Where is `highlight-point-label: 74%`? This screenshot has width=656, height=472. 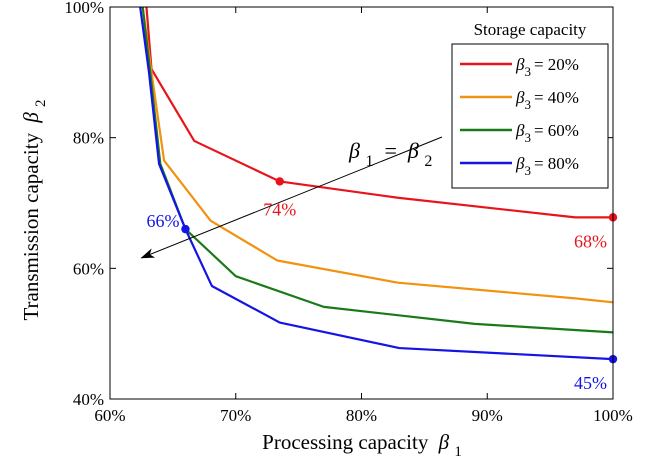 highlight-point-label: 74% is located at coordinates (279, 209).